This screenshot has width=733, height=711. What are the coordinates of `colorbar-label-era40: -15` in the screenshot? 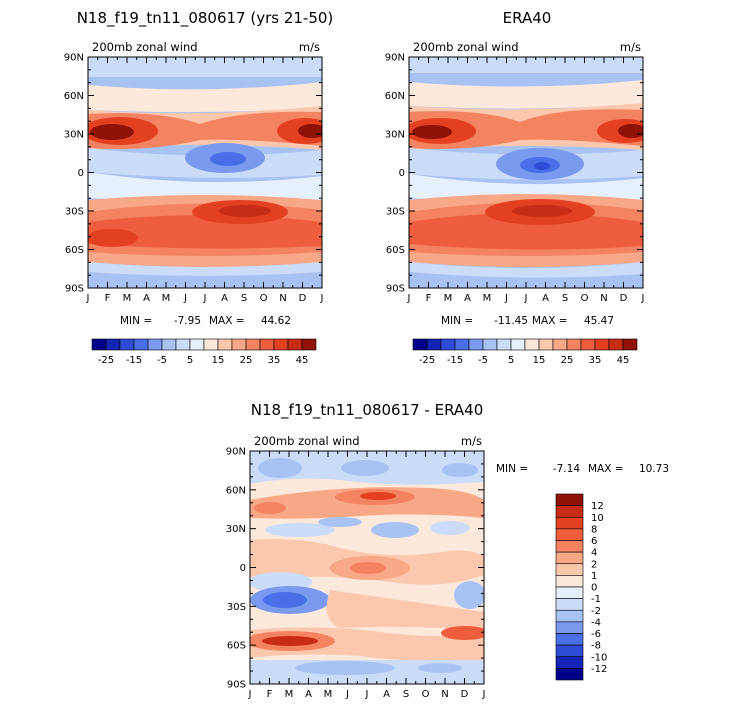 It's located at (455, 360).